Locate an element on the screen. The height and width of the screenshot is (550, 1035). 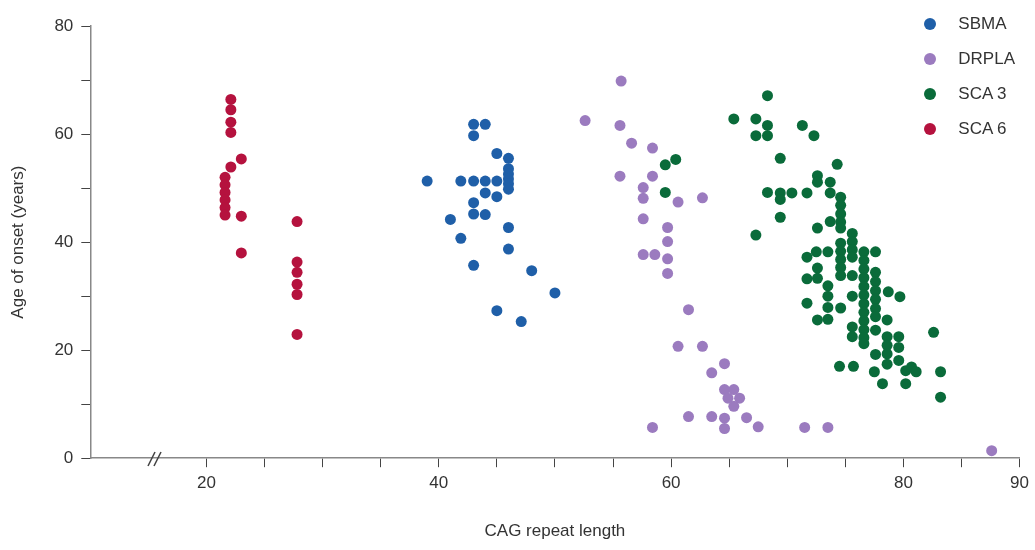
y-tick-label: 40 is located at coordinates (64, 241).